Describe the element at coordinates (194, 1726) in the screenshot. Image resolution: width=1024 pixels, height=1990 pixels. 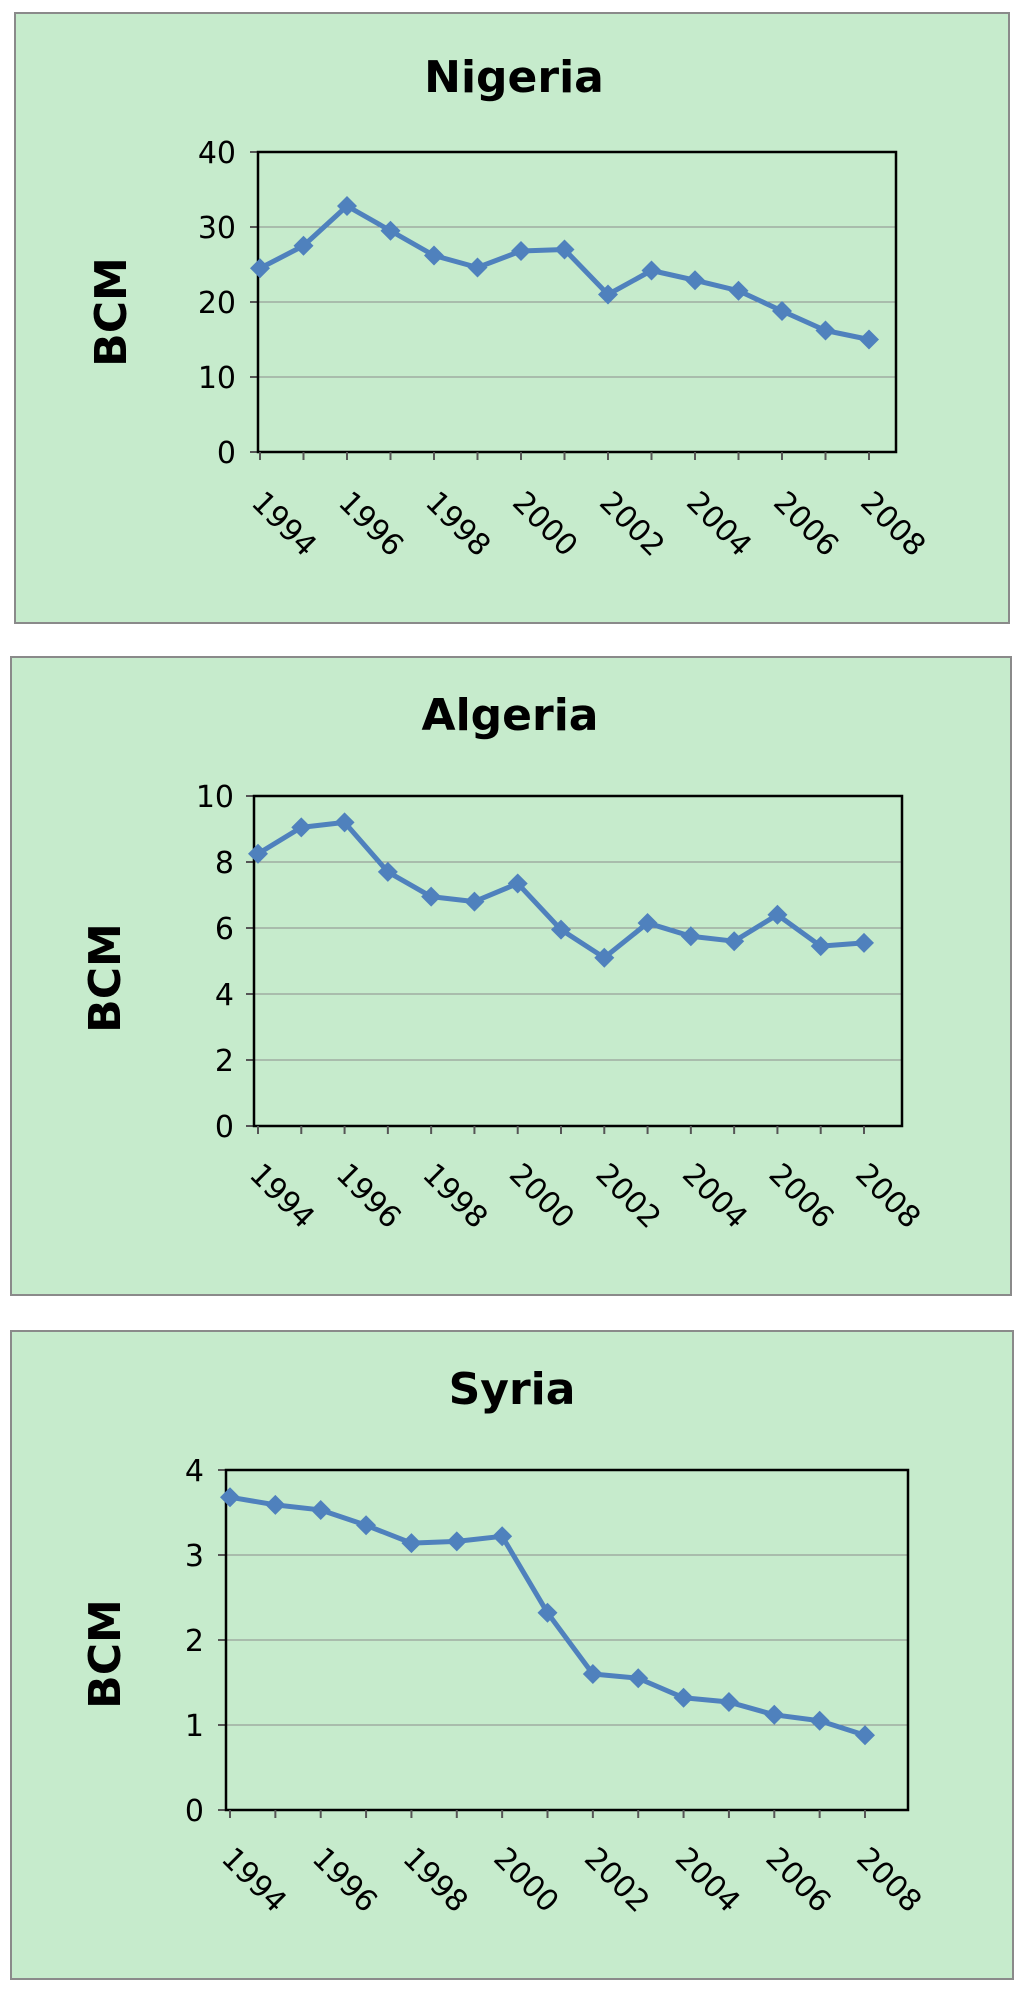
I see `y-tick-label: 1` at that location.